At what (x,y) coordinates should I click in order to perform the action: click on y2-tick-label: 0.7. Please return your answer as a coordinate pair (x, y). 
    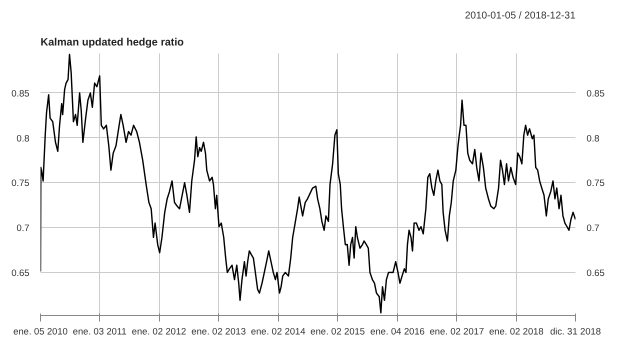
    Looking at the image, I should click on (593, 228).